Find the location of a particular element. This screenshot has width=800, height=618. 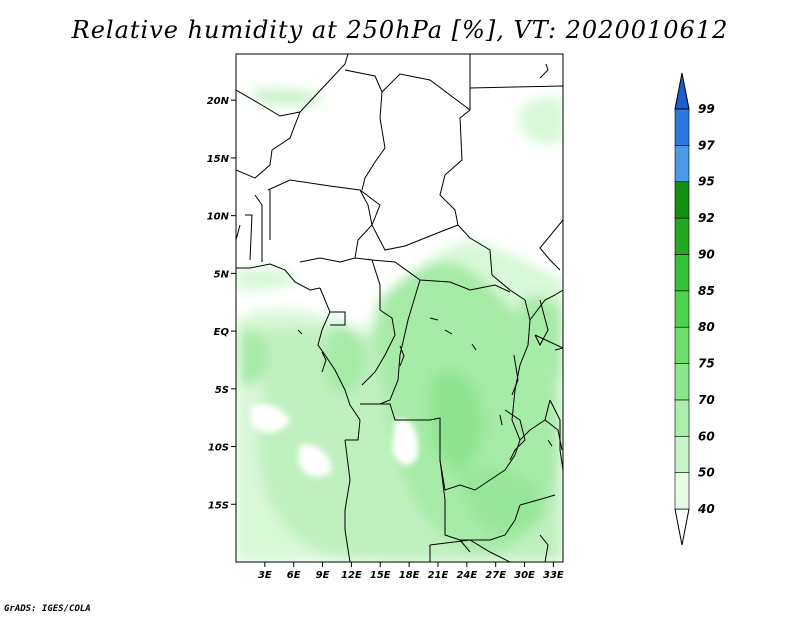

lat-tick-label: 5N is located at coordinates (222, 274).